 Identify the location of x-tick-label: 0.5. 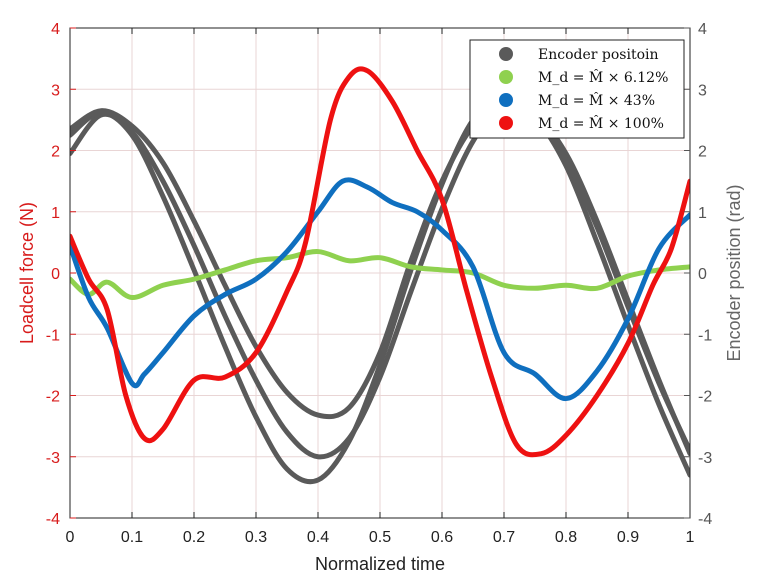
(380, 537).